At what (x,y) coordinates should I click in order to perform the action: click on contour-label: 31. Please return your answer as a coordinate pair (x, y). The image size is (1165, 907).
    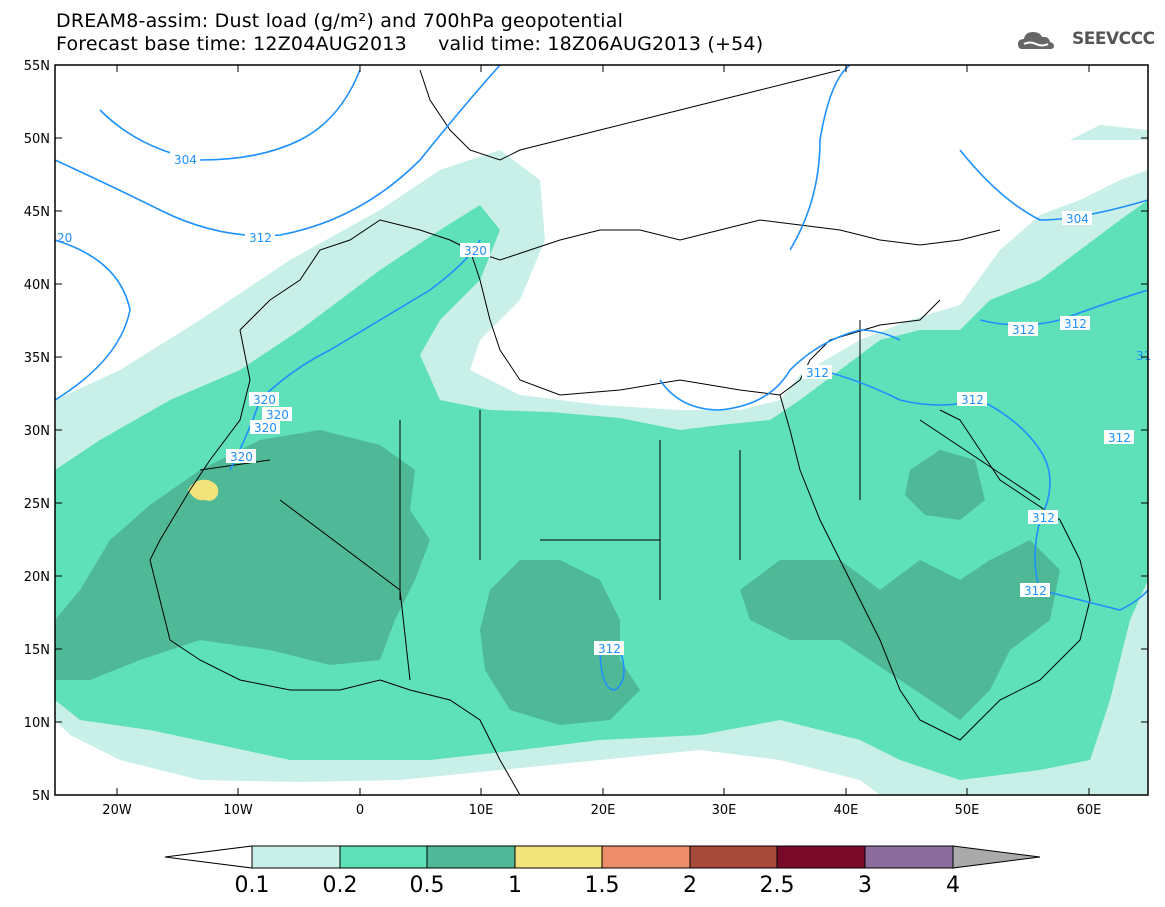
    Looking at the image, I should click on (1143, 356).